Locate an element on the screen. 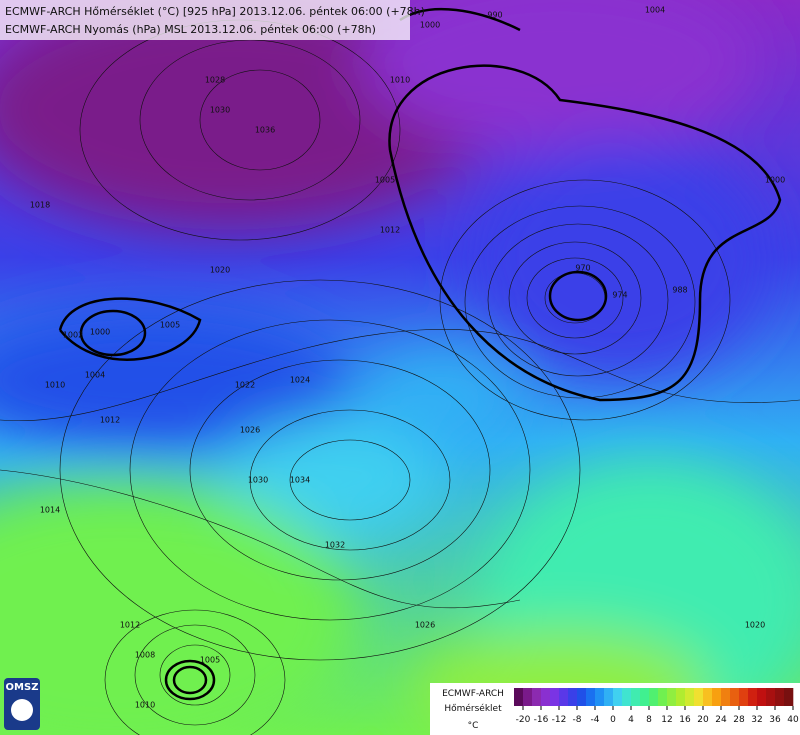  legend-tick-label: 0 is located at coordinates (613, 720).